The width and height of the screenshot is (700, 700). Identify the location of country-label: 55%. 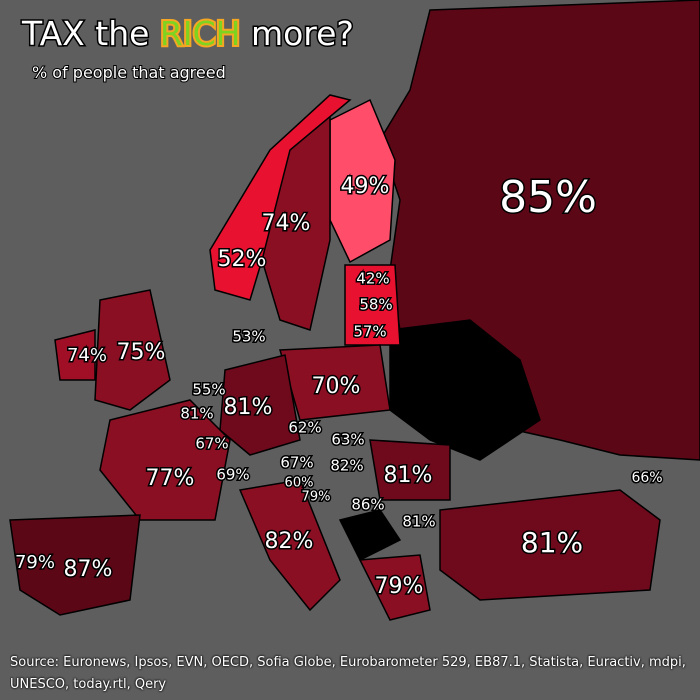
(208, 390).